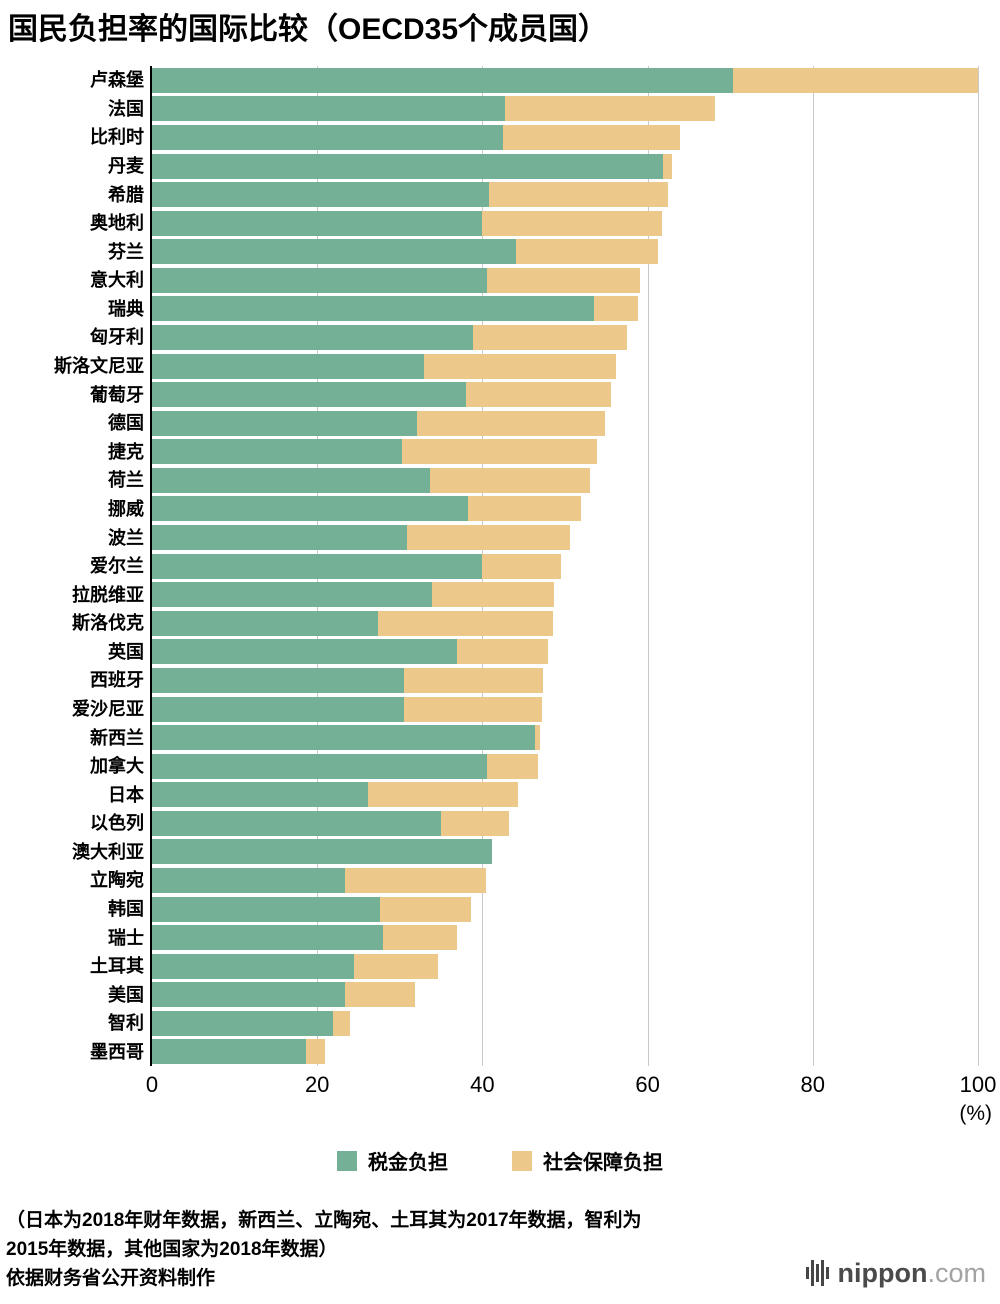  What do you see at coordinates (117, 80) in the screenshot?
I see `country-label: 卢森堡` at bounding box center [117, 80].